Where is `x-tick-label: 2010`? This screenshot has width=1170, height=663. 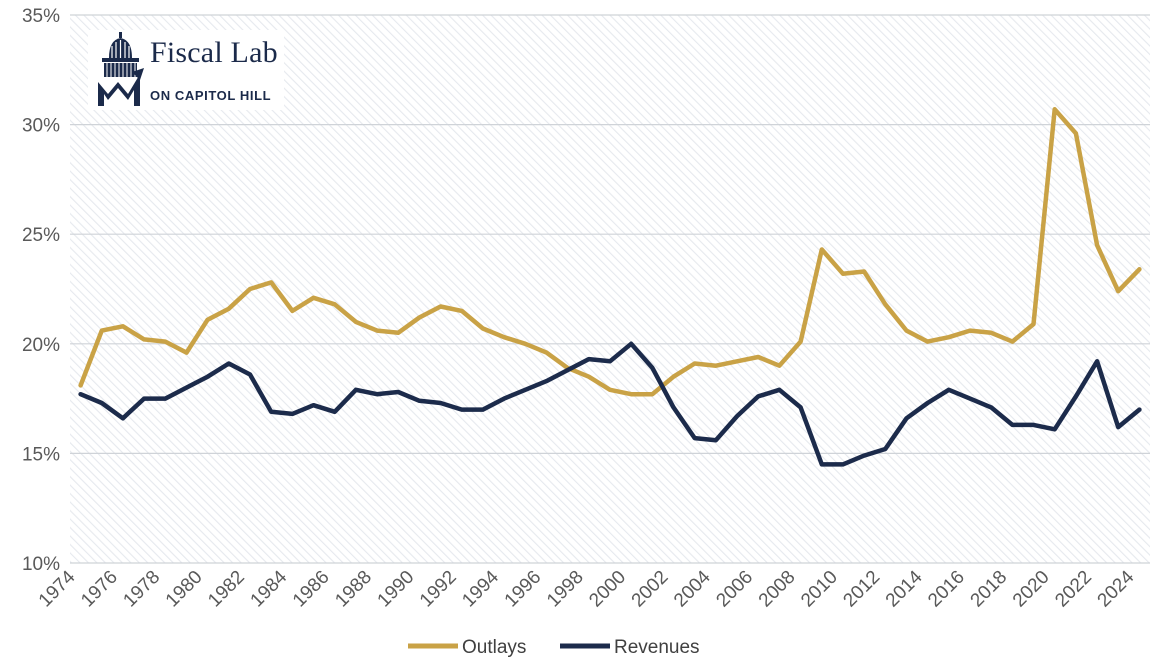 x-tick-label: 2010 is located at coordinates (819, 589).